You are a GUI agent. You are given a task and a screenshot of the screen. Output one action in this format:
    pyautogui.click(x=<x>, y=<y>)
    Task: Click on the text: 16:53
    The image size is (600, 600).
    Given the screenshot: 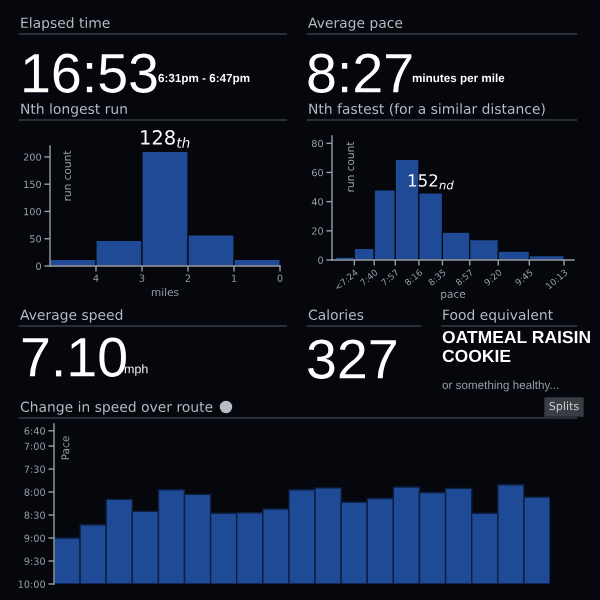 What is the action you would take?
    pyautogui.click(x=90, y=73)
    